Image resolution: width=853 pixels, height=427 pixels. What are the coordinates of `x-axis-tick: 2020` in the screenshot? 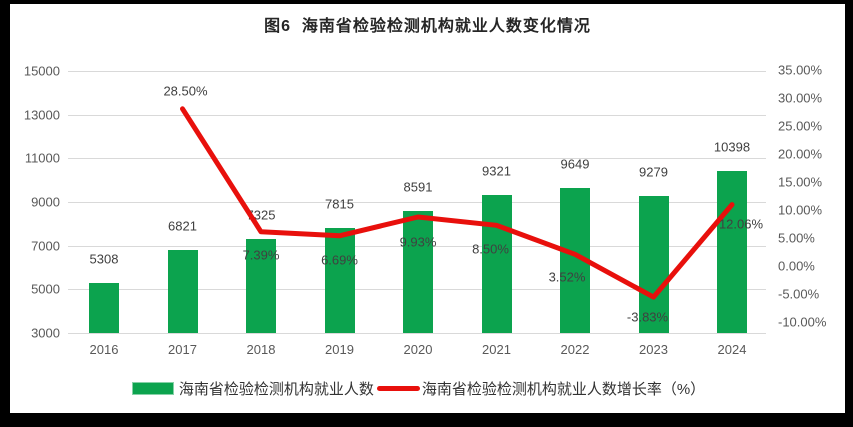 It's located at (418, 349).